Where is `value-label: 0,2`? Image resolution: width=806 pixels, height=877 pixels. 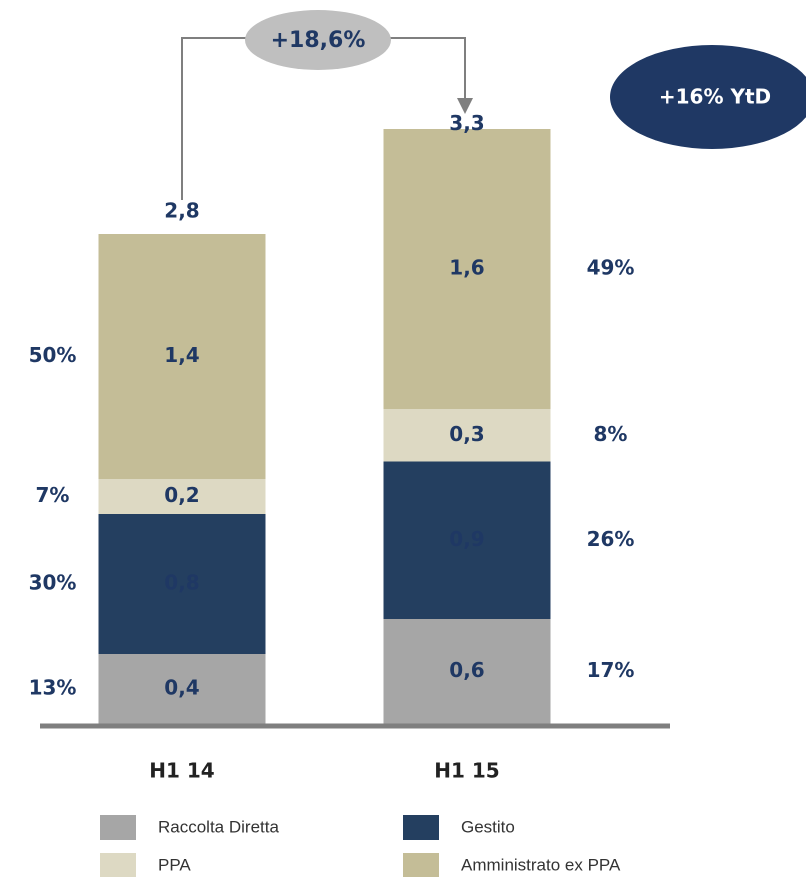
value-label: 0,2 is located at coordinates (181, 495).